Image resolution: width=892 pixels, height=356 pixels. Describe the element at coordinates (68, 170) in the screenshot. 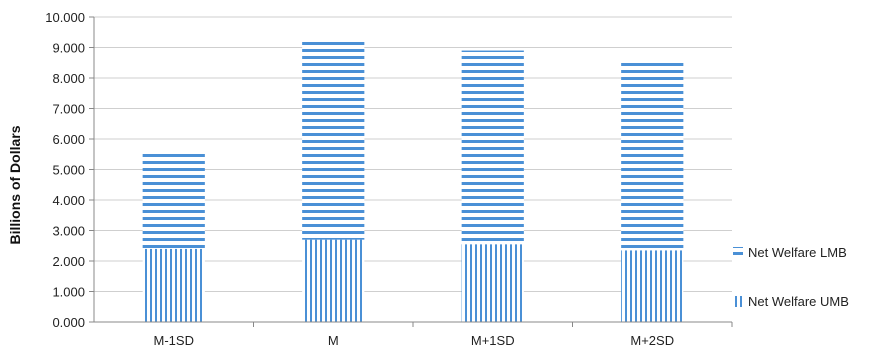

I see `y-tick-label: 5.000` at that location.